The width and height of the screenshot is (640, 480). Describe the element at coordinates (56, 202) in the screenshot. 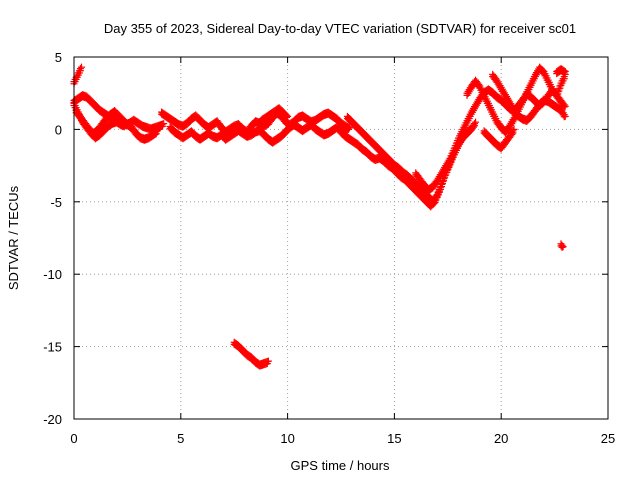

I see `y-tick-label: -5` at that location.